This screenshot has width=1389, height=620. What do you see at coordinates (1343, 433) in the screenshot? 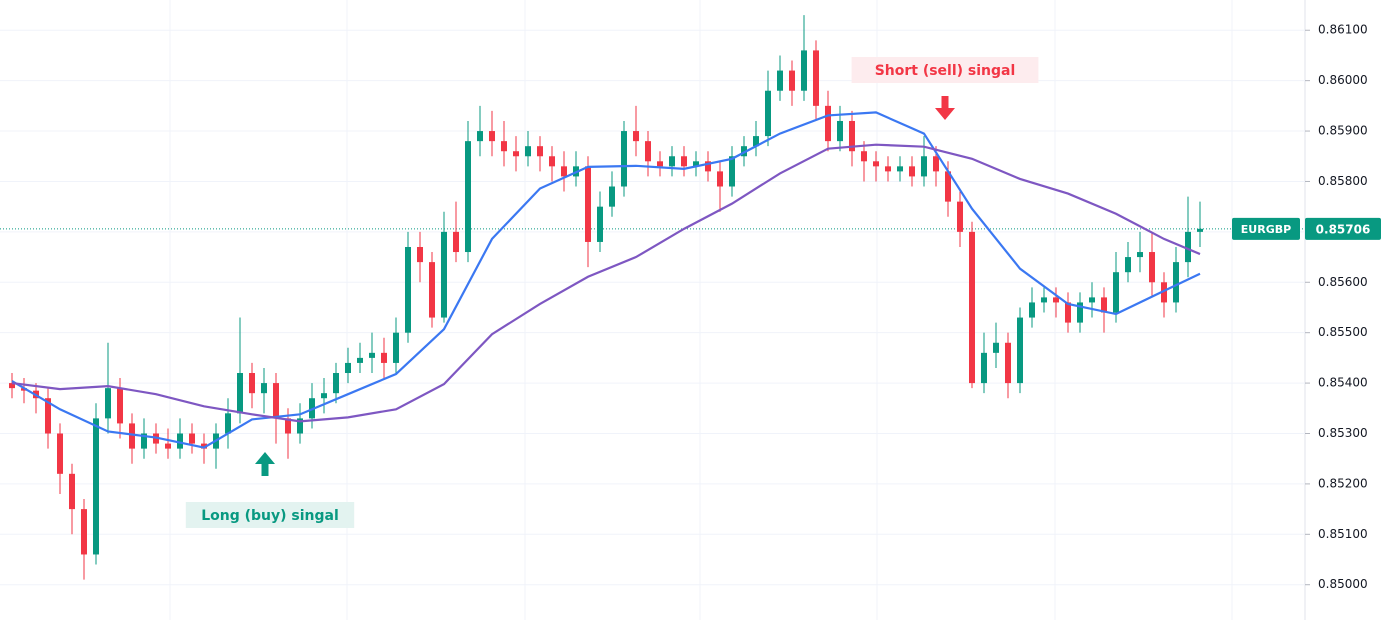
I see `y-tick-label: 0.85300` at bounding box center [1343, 433].